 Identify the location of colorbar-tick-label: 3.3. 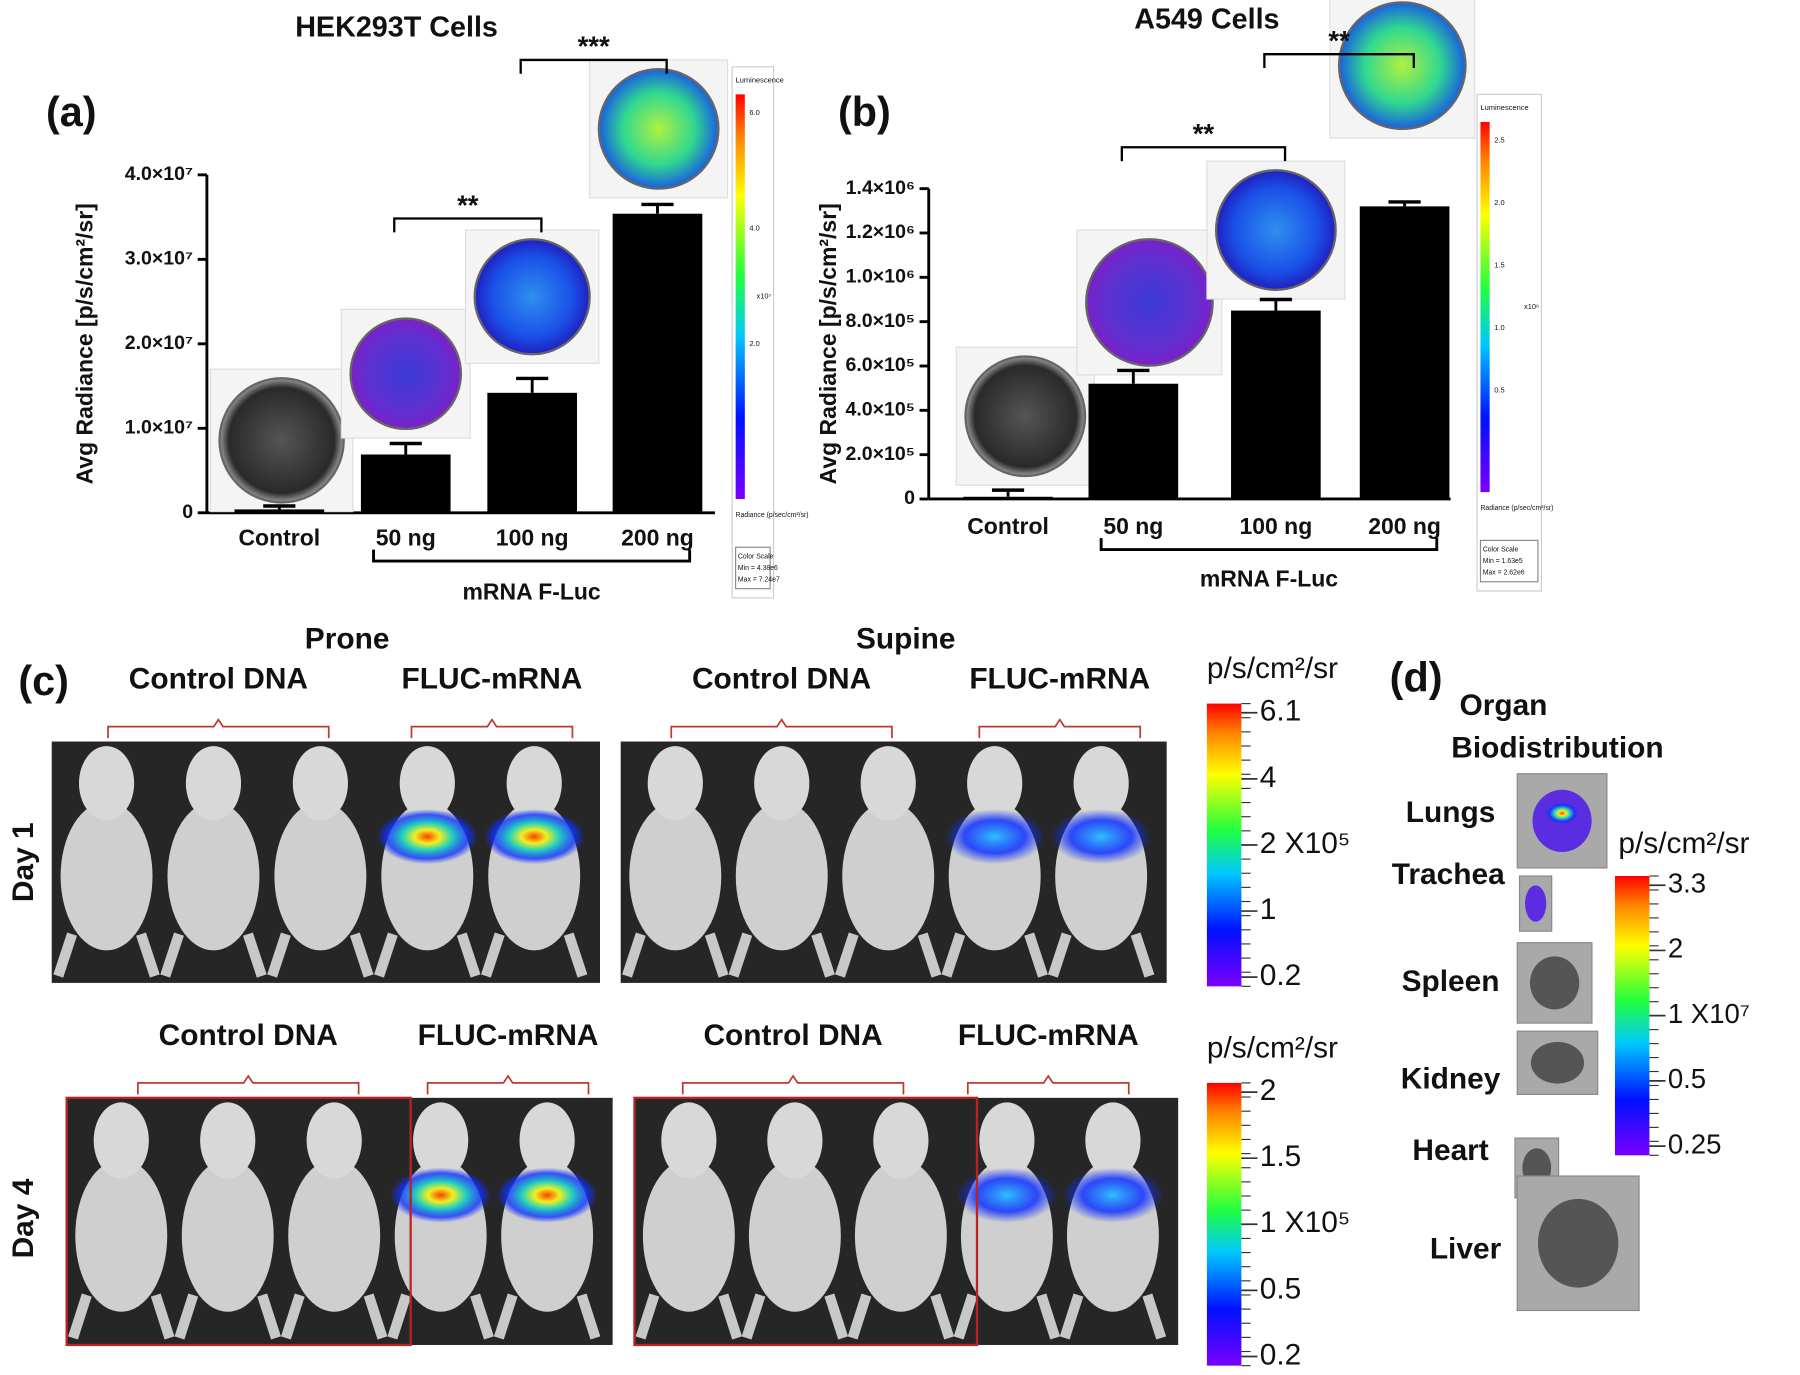
(1687, 882).